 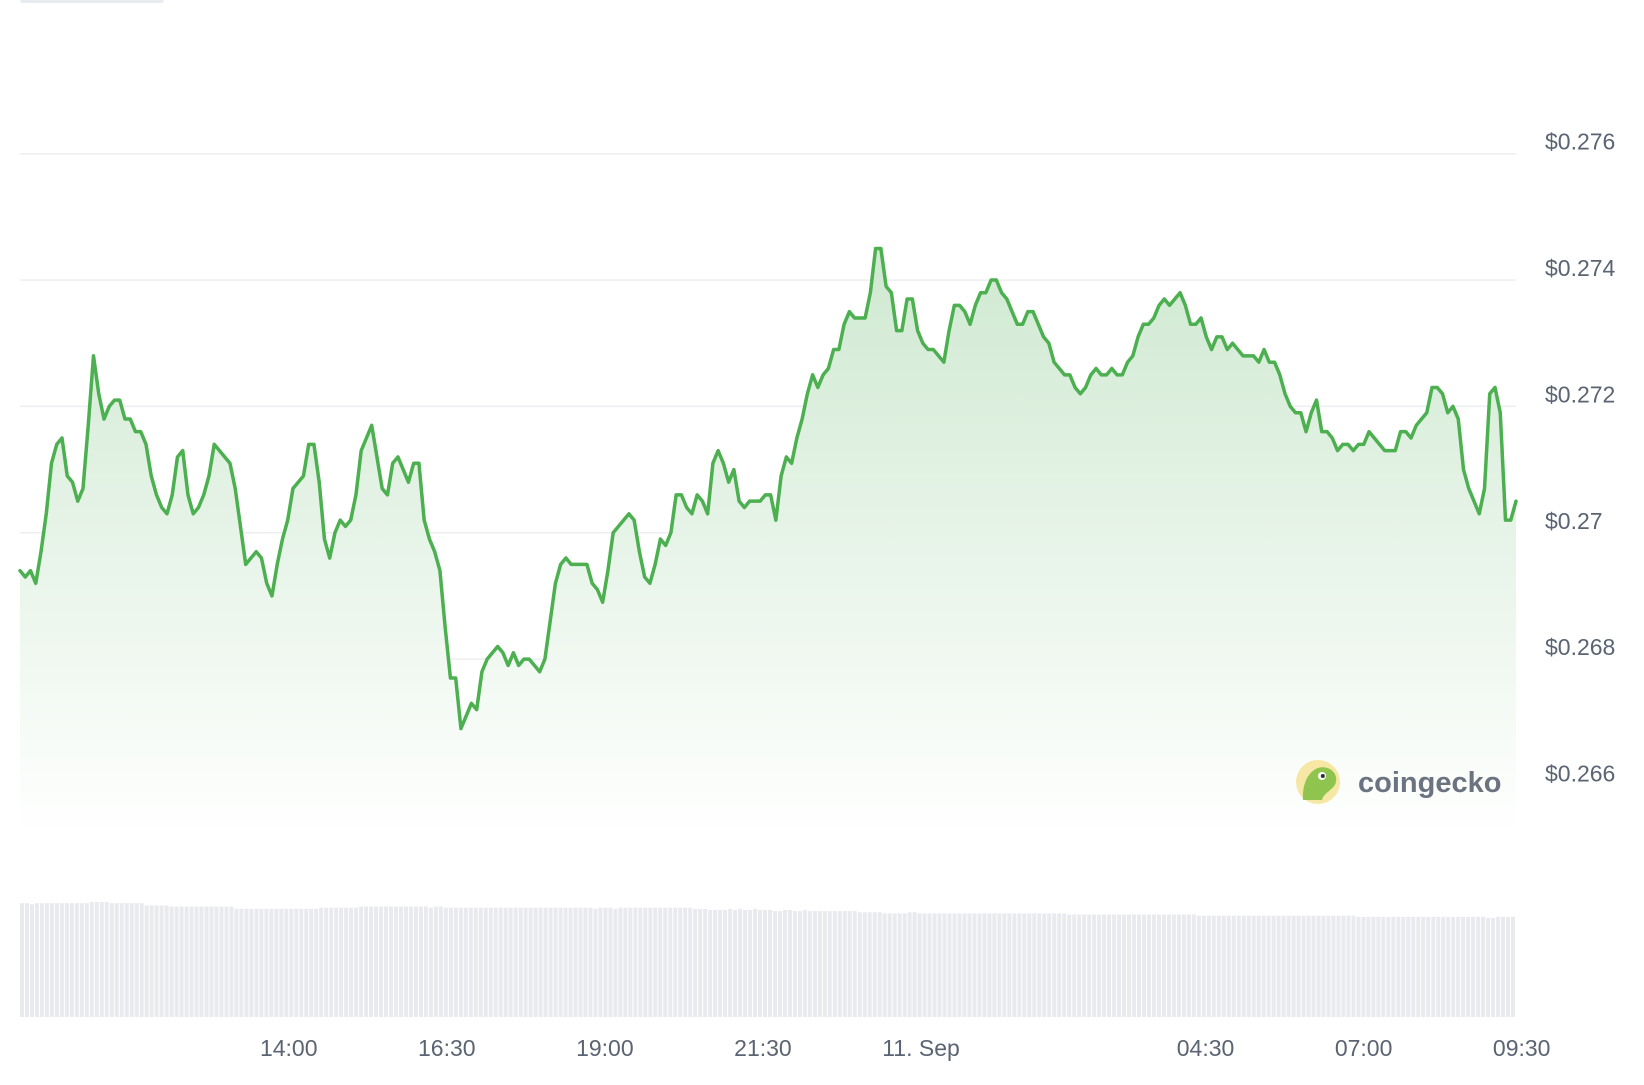 I want to click on y-tick-label: $0.27, so click(x=1574, y=521).